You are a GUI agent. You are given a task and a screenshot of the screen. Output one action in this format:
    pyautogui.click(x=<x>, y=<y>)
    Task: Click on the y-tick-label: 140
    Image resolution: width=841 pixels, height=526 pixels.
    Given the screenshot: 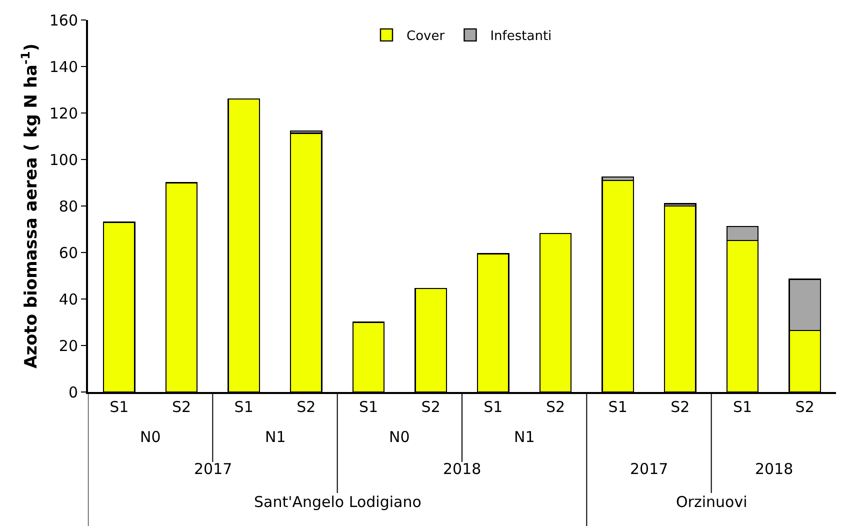 What is the action you would take?
    pyautogui.click(x=63, y=67)
    